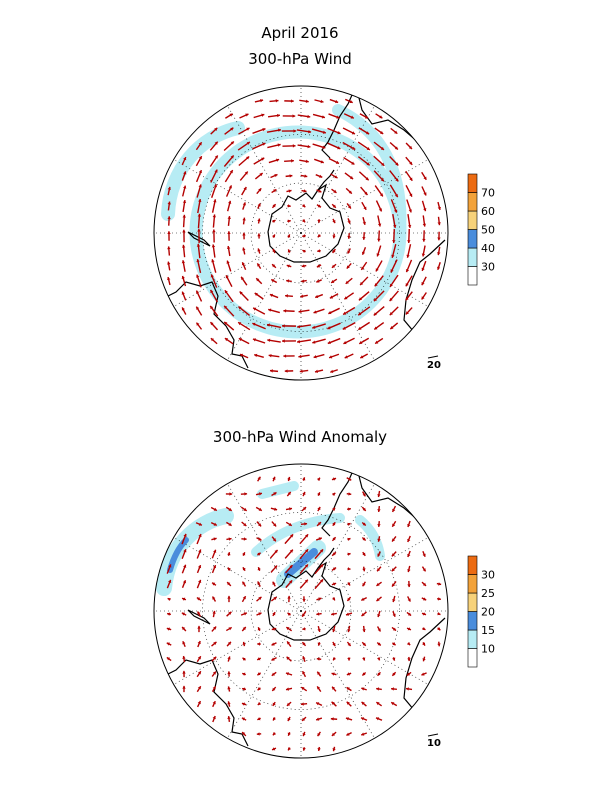  I want to click on jet-shading, so click(284, 221).